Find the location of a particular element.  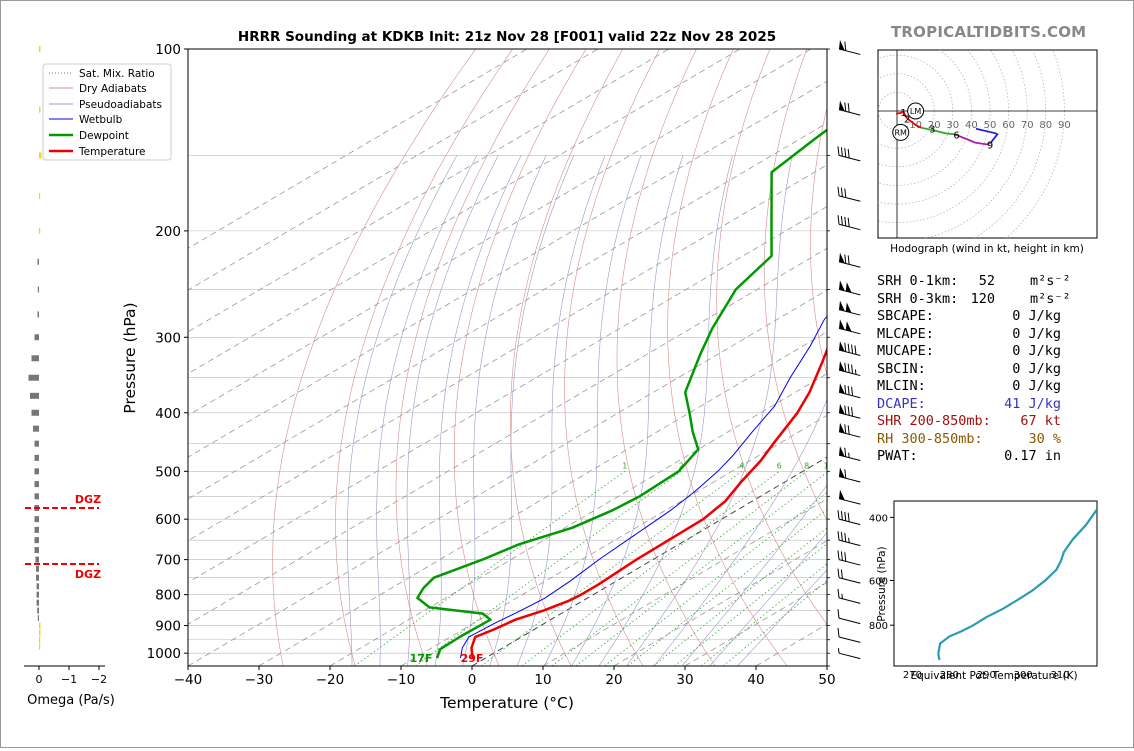

svg-text: LM is located at coordinates (915, 111).